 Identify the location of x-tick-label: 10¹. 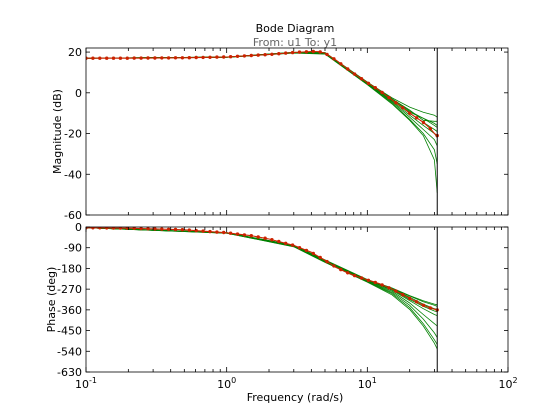
(367, 383).